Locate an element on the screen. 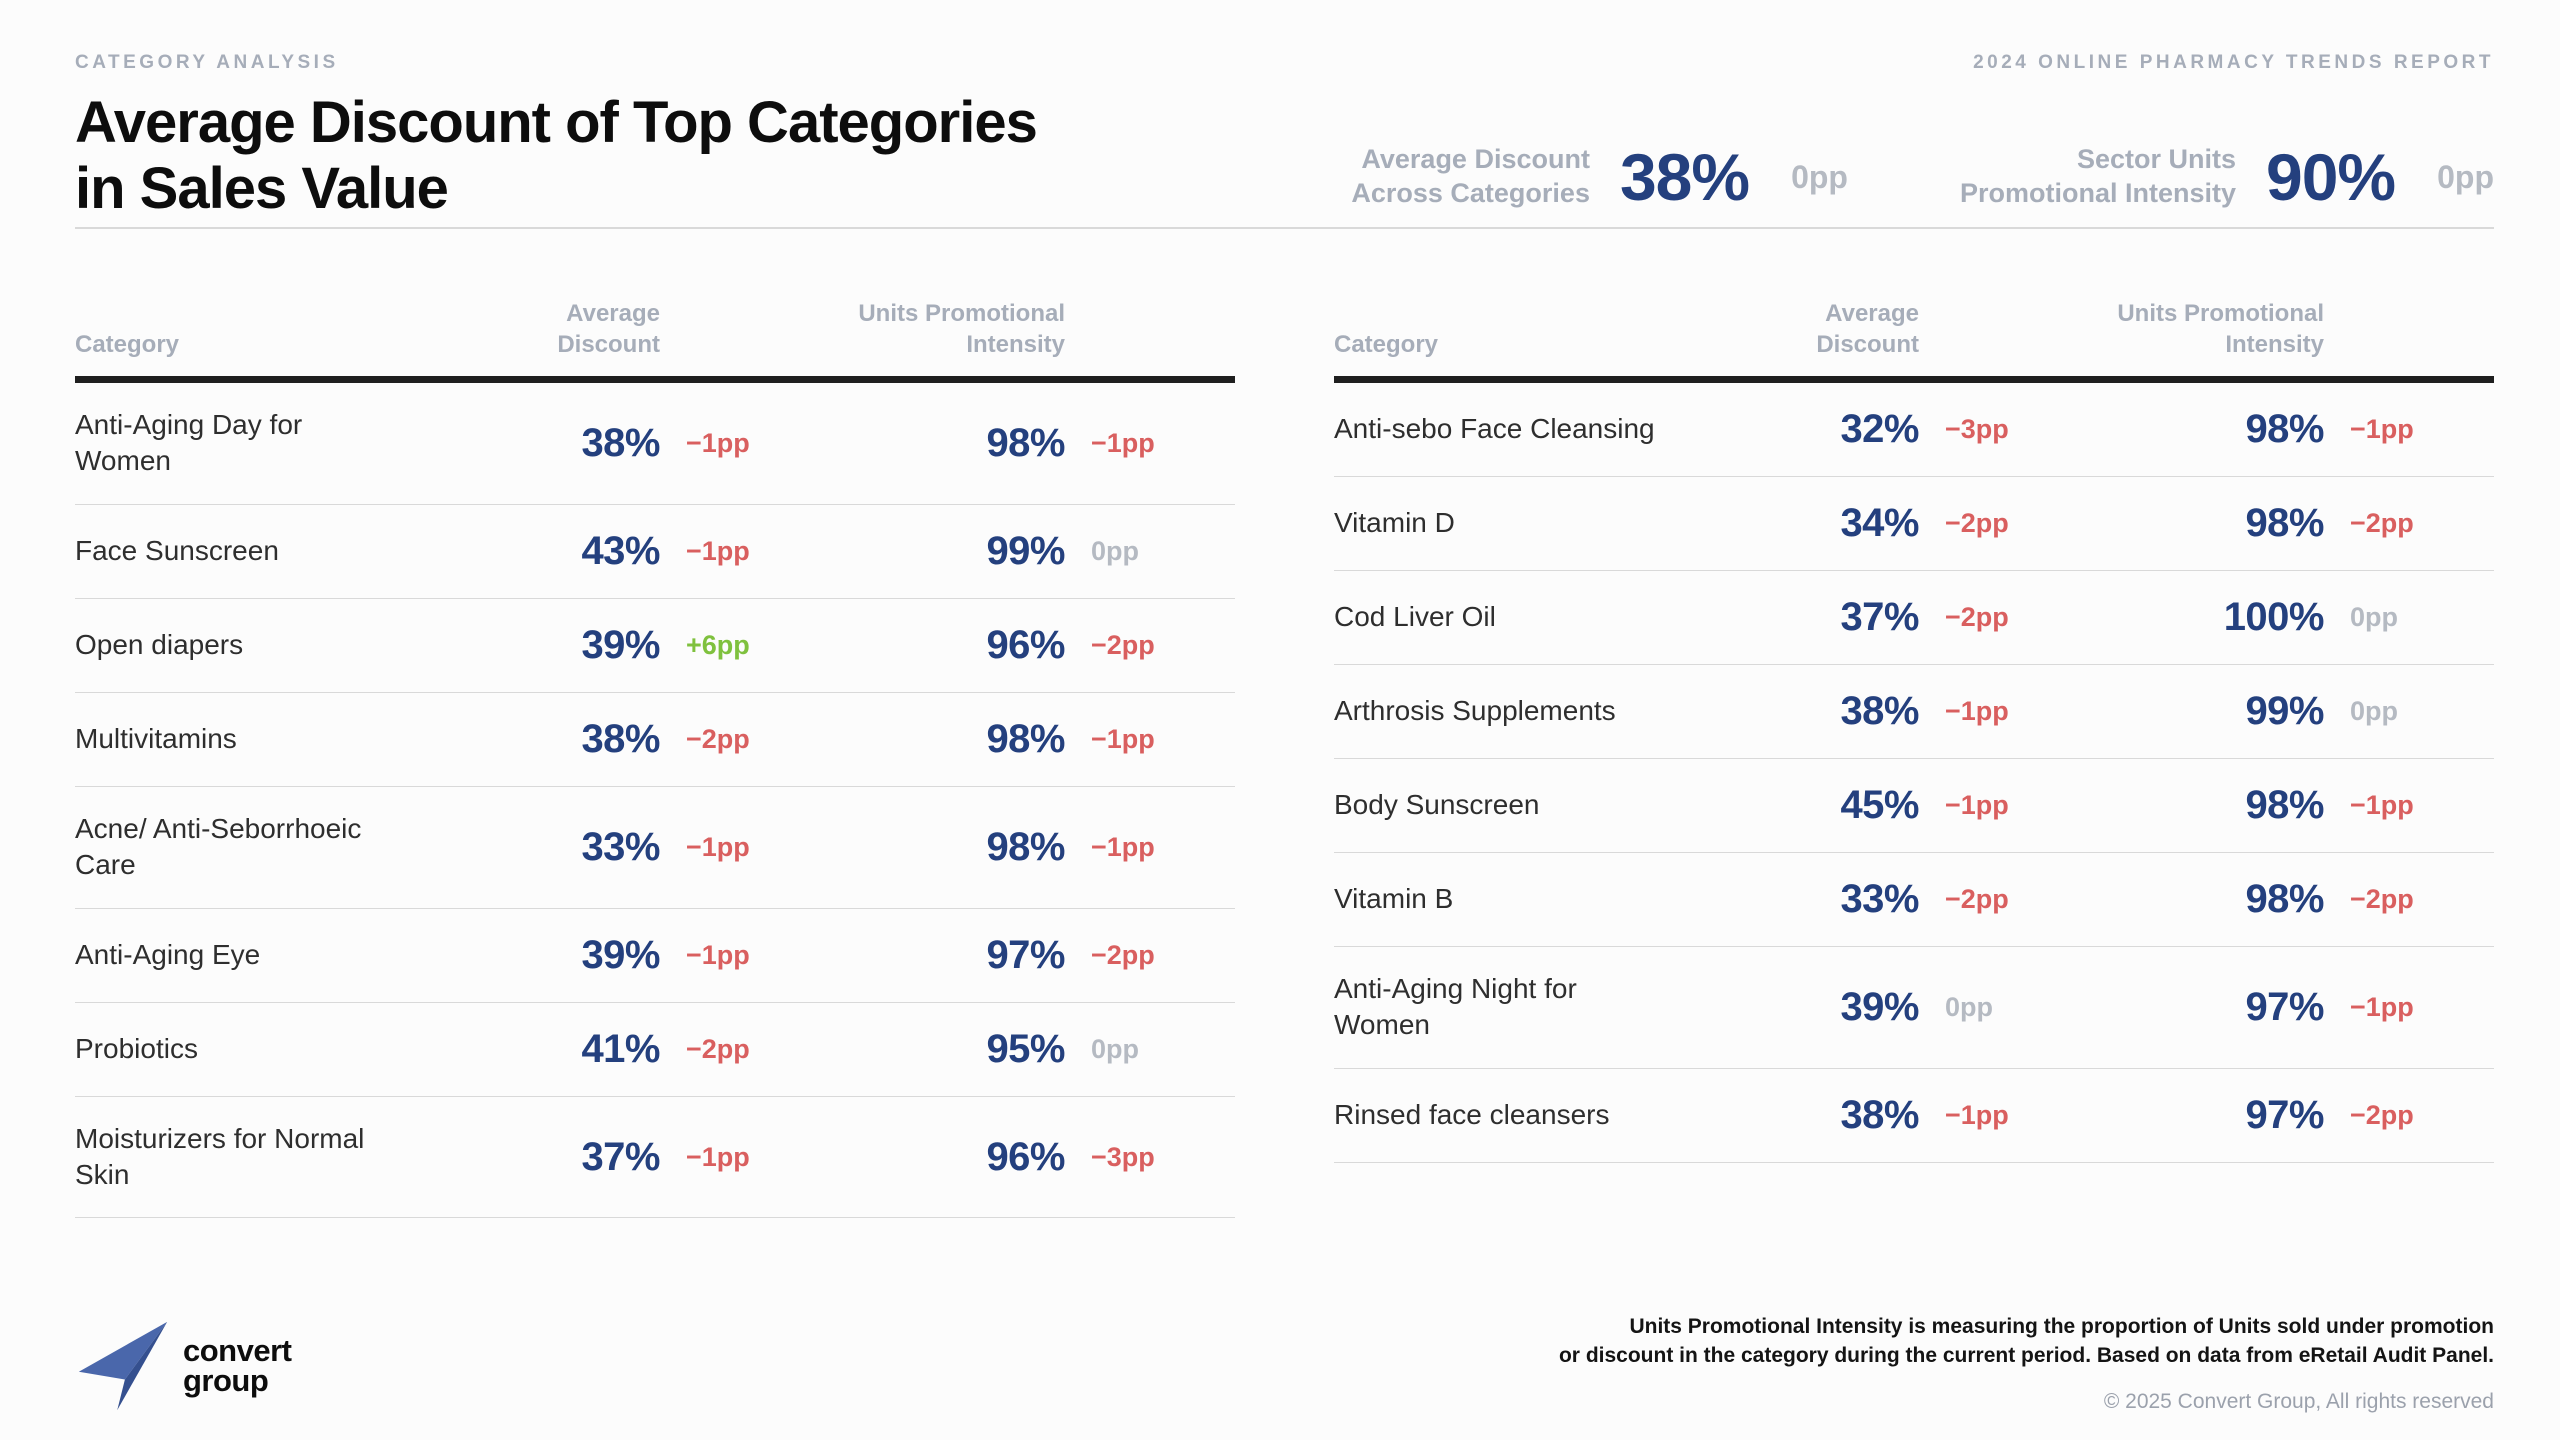  kpi-label: Average Discount Across Categories is located at coordinates (1470, 176).